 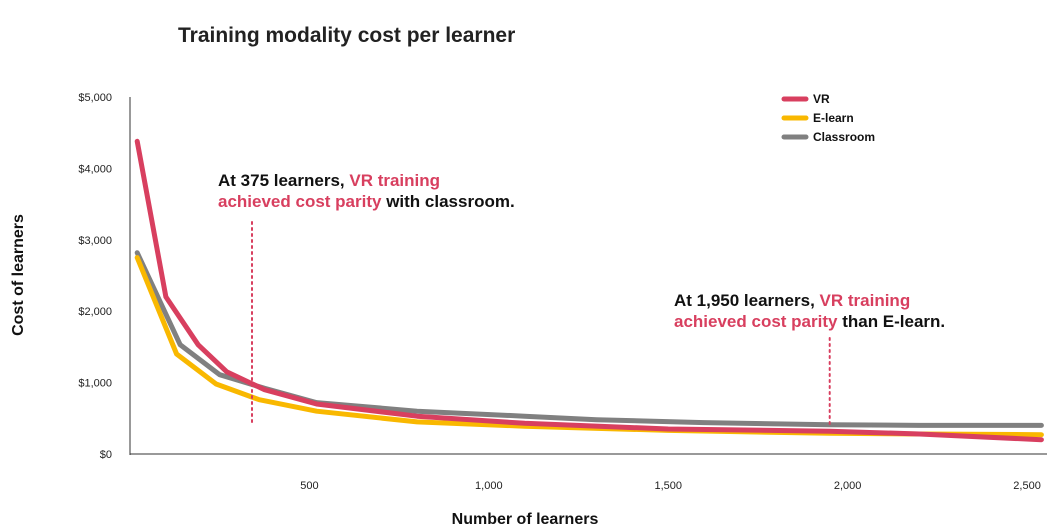 I want to click on x-tick-label: 2,500, so click(x=1027, y=486).